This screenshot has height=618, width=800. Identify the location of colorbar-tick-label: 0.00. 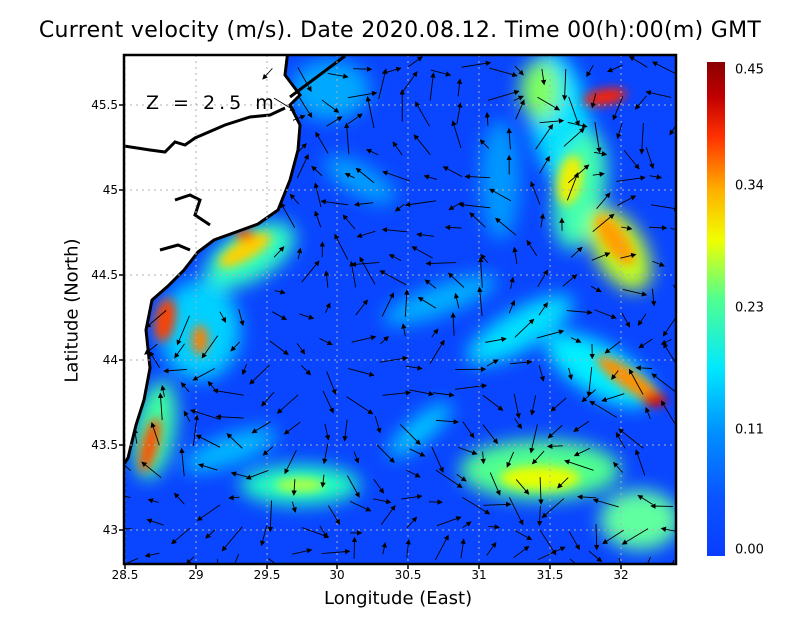
(749, 550).